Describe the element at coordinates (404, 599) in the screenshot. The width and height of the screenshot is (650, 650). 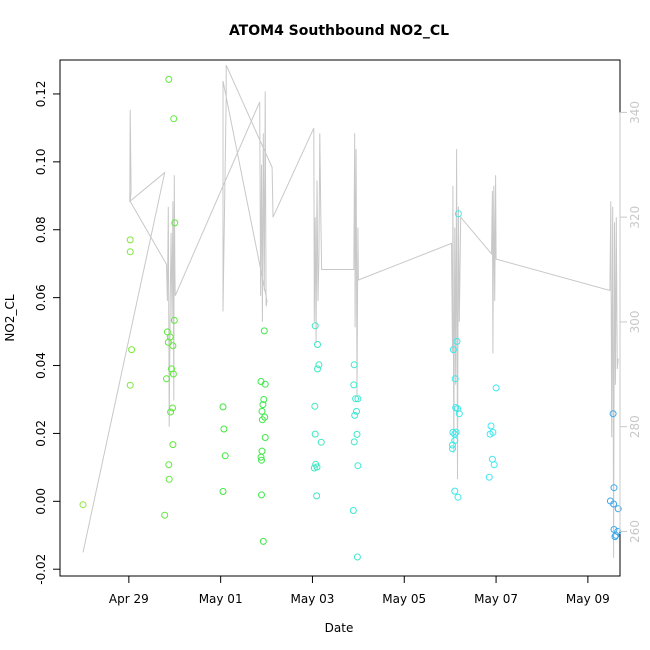
I see `x-tick-label: May 05` at that location.